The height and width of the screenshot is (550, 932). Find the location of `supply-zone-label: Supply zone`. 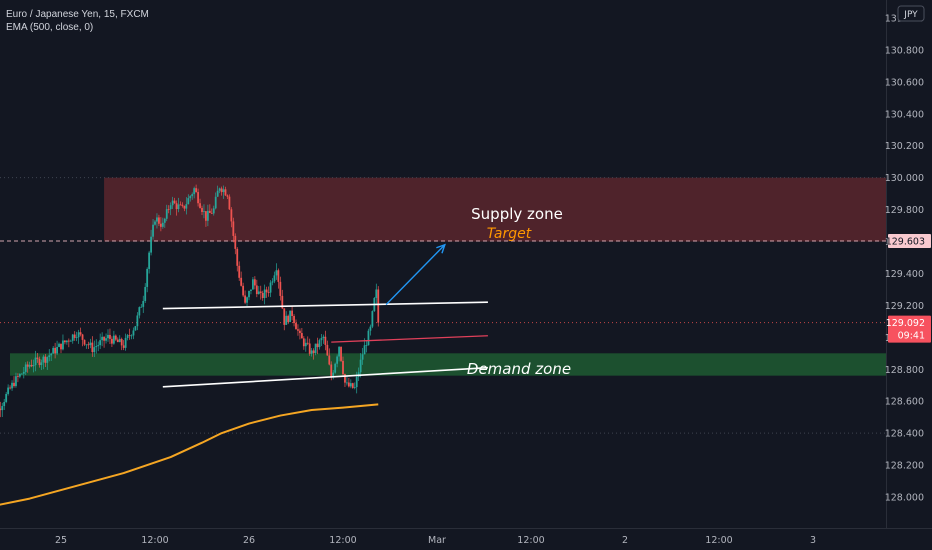

supply-zone-label: Supply zone is located at coordinates (517, 214).